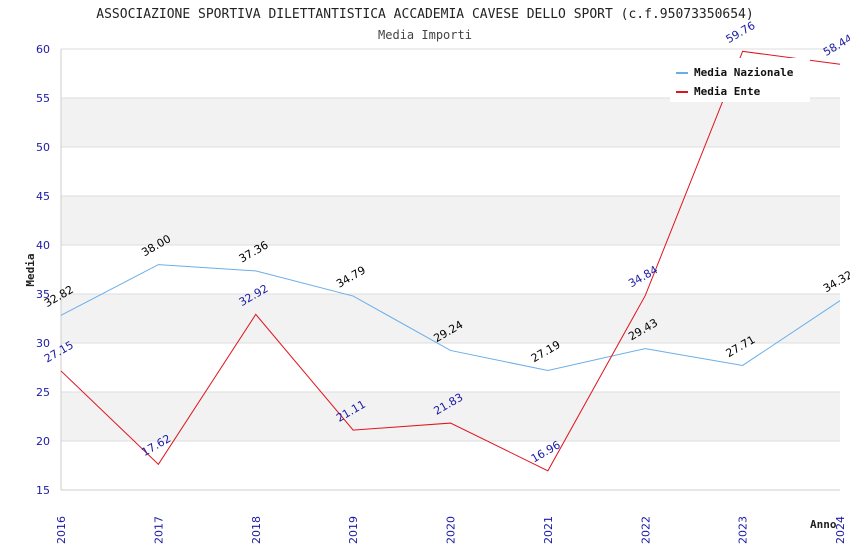 Image resolution: width=850 pixels, height=550 pixels. Describe the element at coordinates (43, 441) in the screenshot. I see `y-tick-label: 20` at that location.